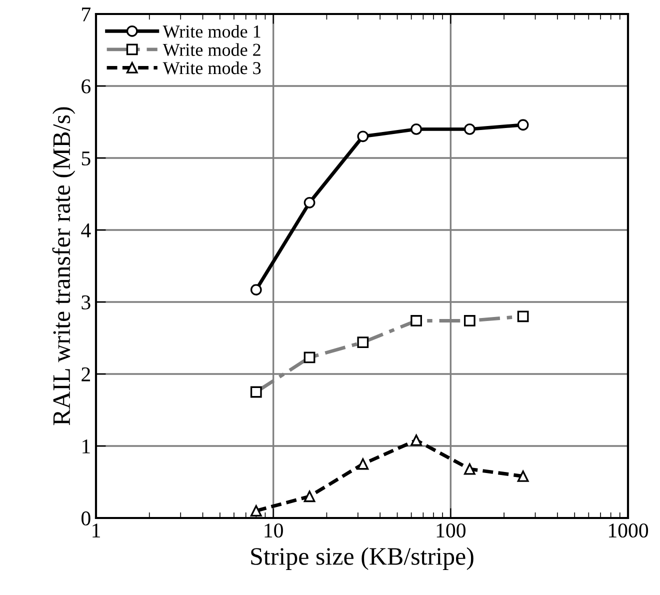 Image resolution: width=660 pixels, height=595 pixels. Describe the element at coordinates (86, 159) in the screenshot. I see `y-tick-label: 5` at that location.